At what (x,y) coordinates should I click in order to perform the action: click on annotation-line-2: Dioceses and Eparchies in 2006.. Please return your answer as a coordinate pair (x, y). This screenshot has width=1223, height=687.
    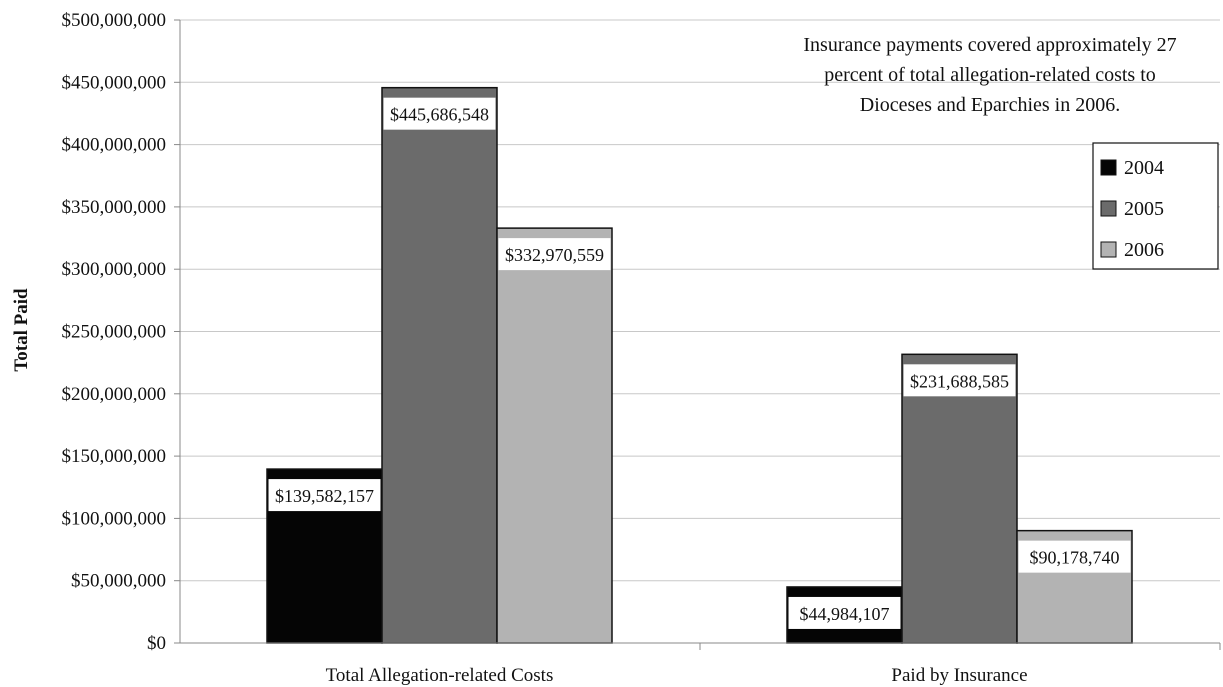
    Looking at the image, I should click on (990, 105).